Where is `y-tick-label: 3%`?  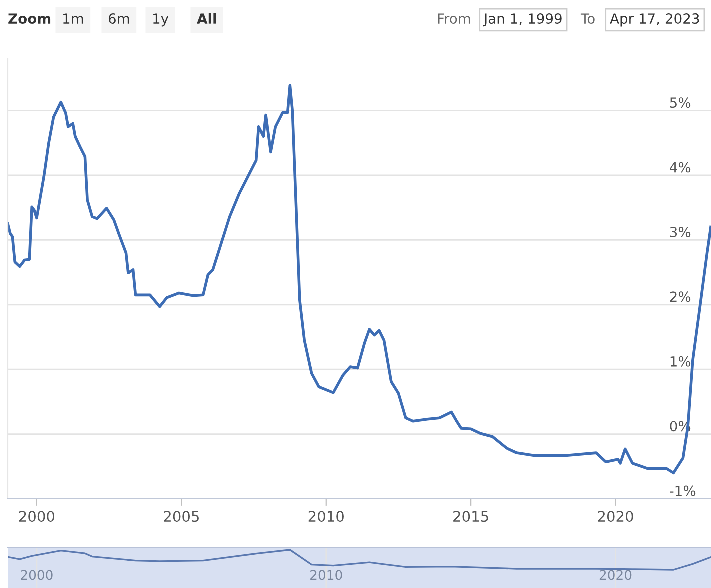 y-tick-label: 3% is located at coordinates (680, 232).